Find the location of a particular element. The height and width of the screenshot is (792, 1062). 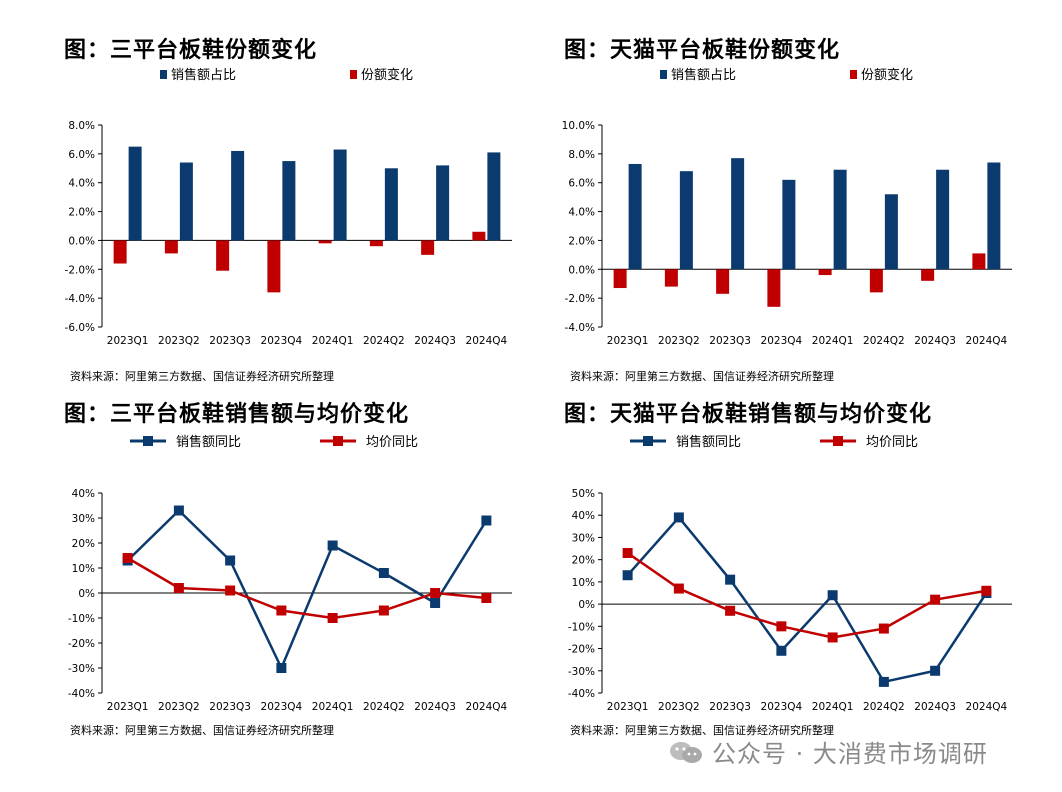

y-tick-label: -40% is located at coordinates (81, 694).